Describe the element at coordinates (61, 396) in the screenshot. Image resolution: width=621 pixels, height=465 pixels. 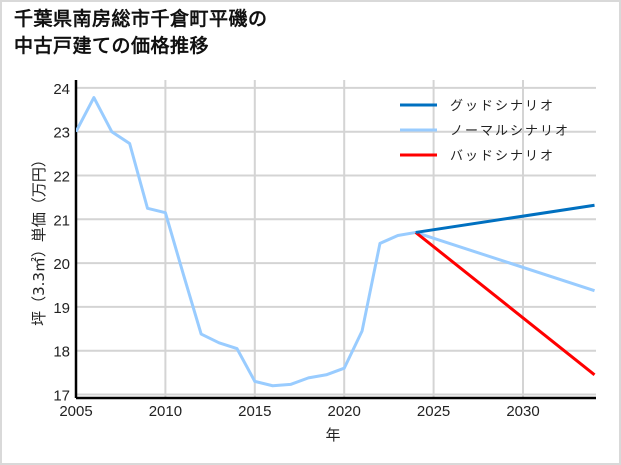
I see `y-tick-label: 17` at that location.